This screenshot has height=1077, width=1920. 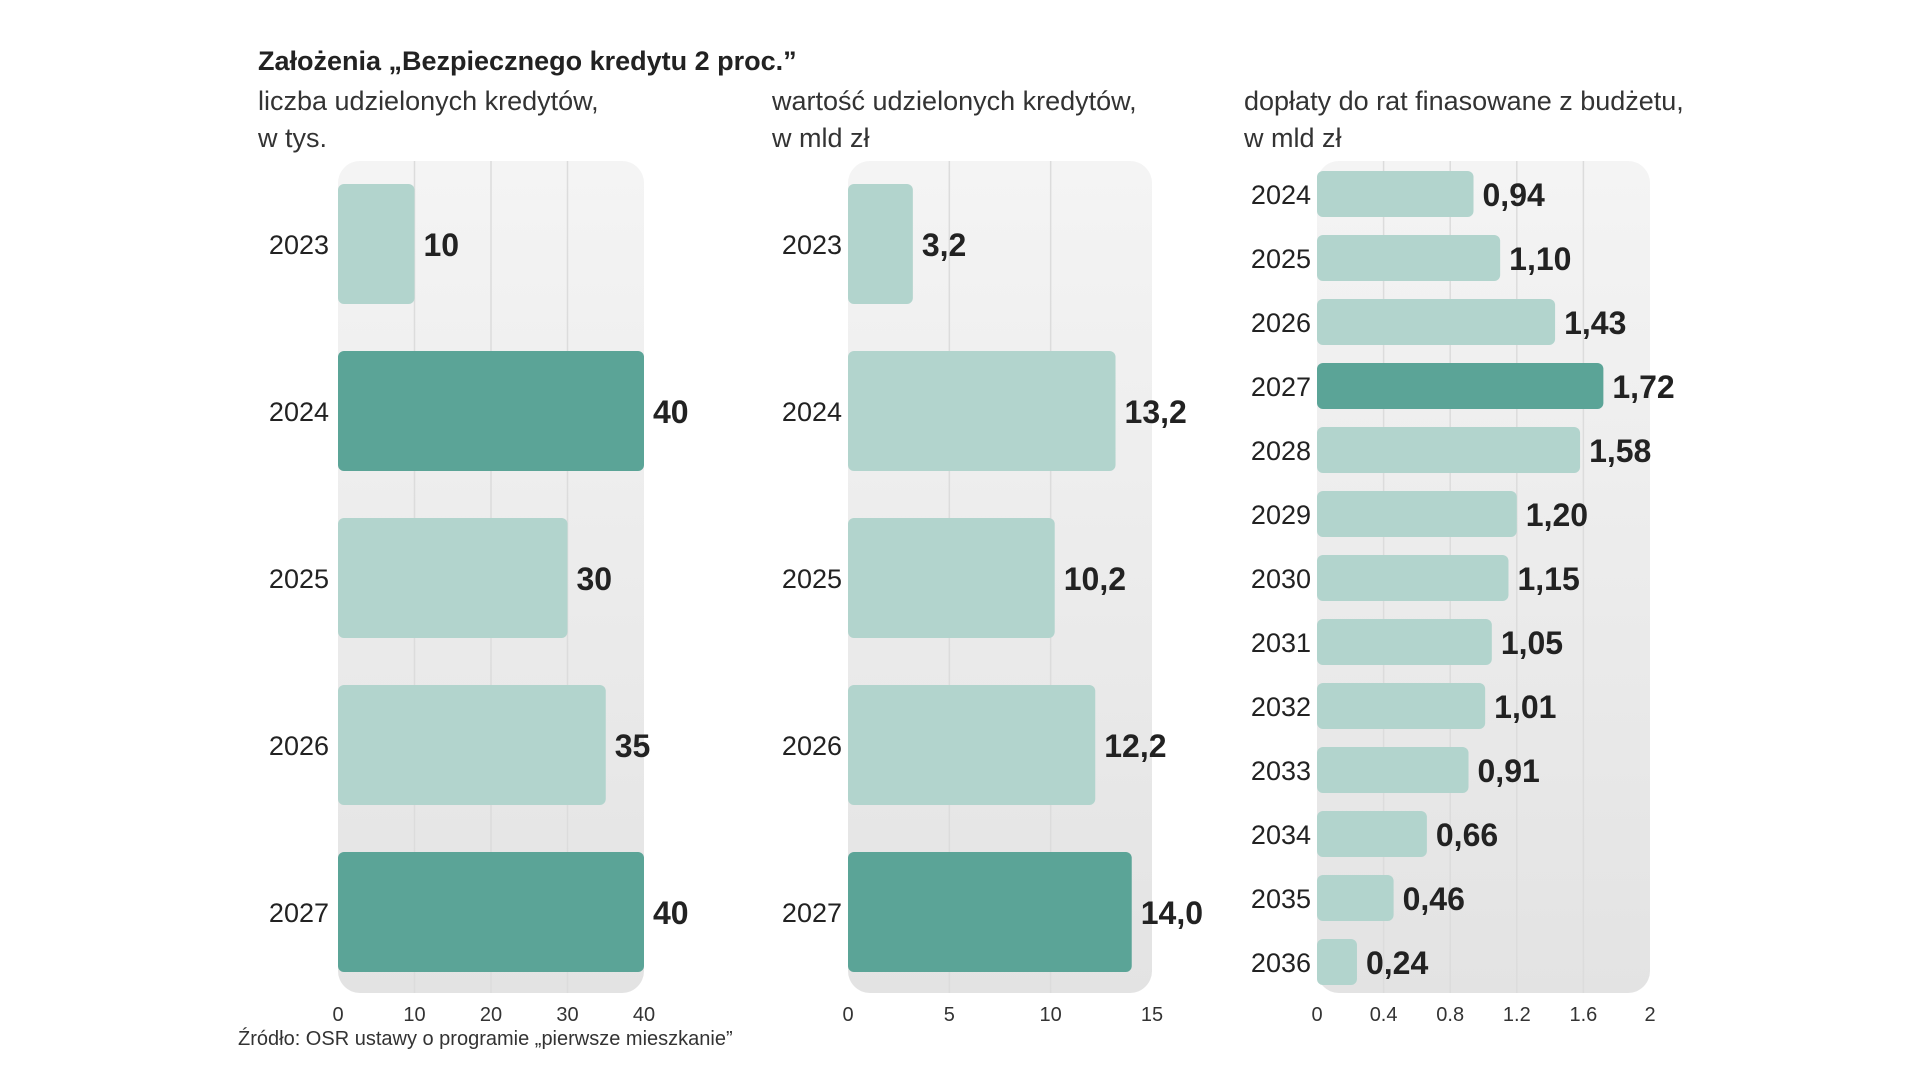 I want to click on category-label: 2030, so click(x=1281, y=579).